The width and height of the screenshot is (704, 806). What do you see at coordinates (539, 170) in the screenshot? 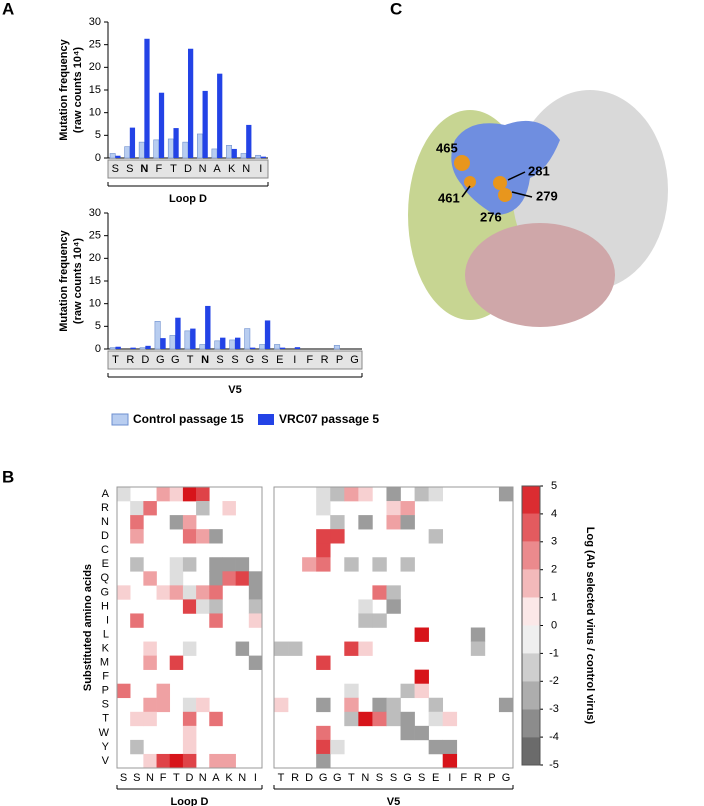
I see `residue-label: 281` at bounding box center [539, 170].